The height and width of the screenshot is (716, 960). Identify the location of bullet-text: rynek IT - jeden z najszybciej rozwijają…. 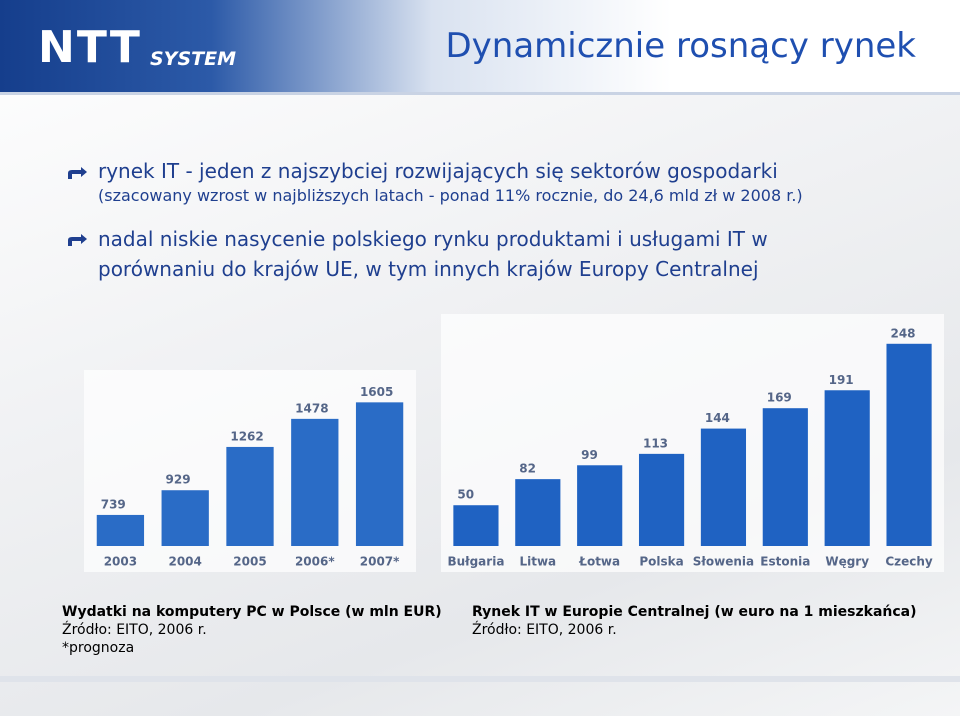
(438, 171).